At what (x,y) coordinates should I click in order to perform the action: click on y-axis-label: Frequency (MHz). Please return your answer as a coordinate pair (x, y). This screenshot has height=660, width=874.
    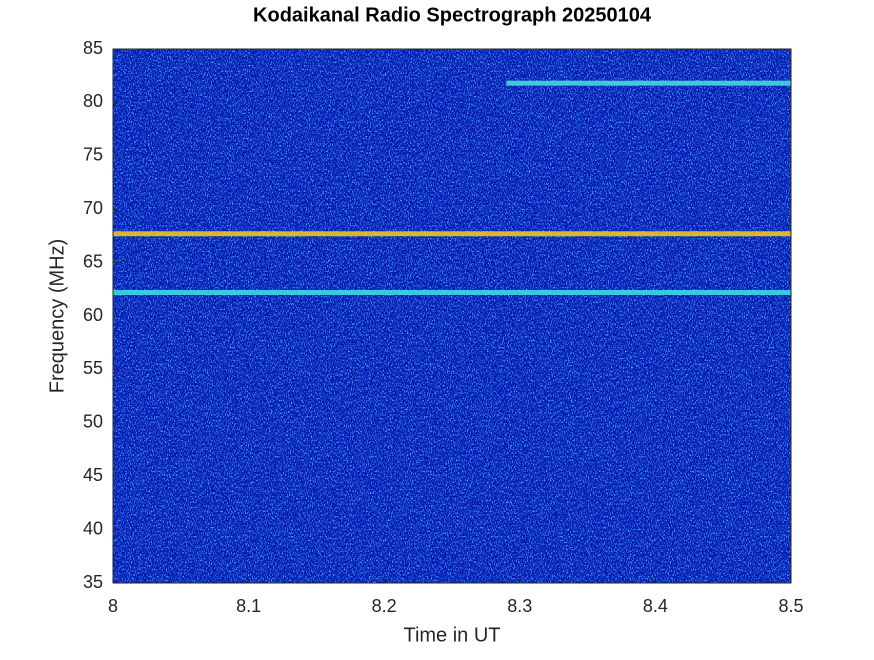
    Looking at the image, I should click on (57, 316).